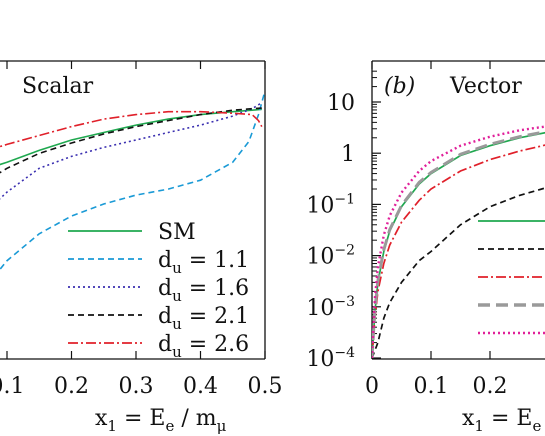  I want to click on panel-a-xtick-label: 0.5, so click(265, 386).